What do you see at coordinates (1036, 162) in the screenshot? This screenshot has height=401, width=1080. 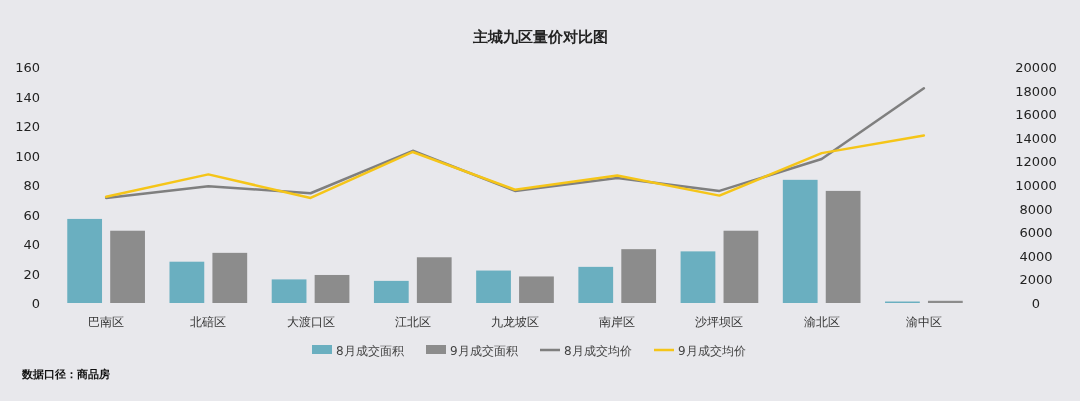 I see `y2-tick-label: 12000` at bounding box center [1036, 162].